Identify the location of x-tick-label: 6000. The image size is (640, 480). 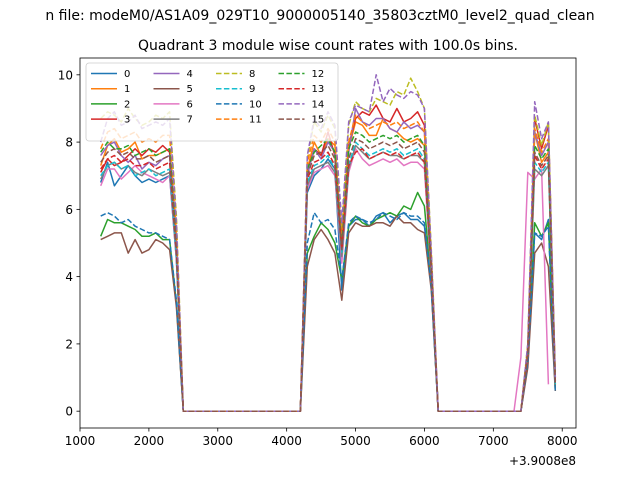
(424, 441).